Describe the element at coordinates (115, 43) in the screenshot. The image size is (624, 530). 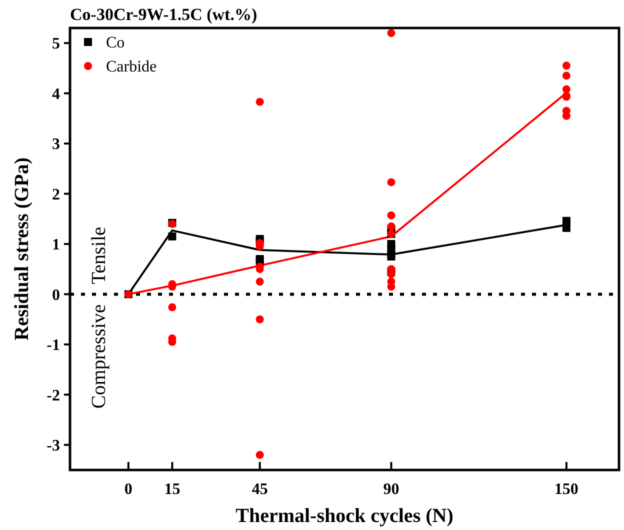
I see `legend-label: Co` at that location.